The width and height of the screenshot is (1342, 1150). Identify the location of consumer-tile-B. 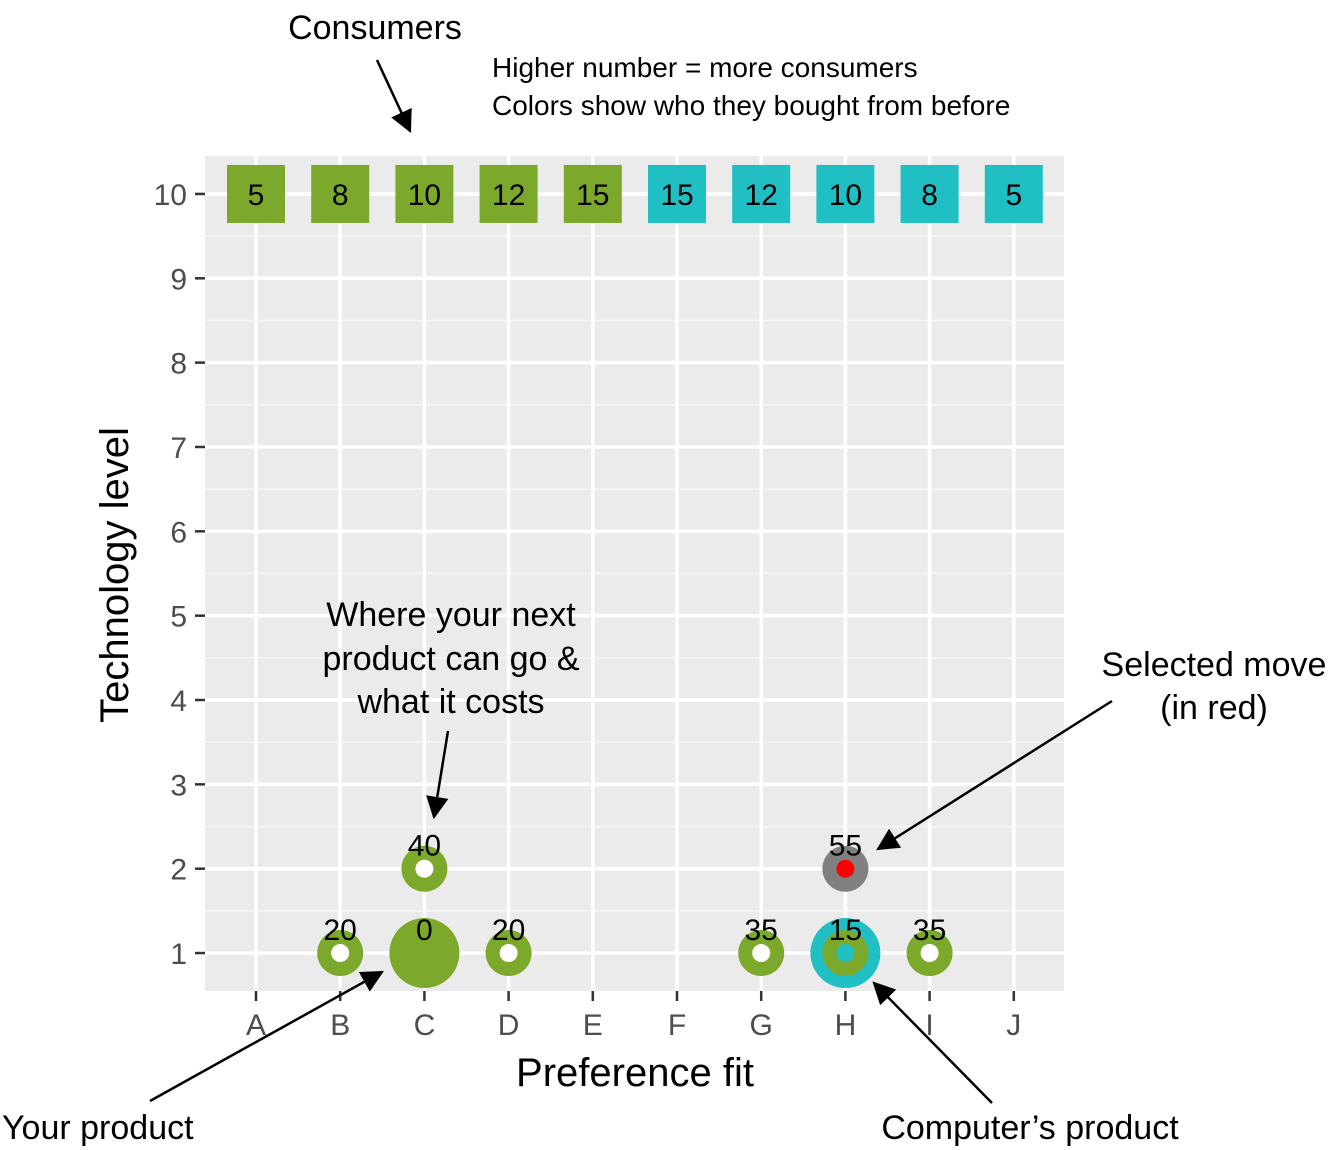
(340, 193).